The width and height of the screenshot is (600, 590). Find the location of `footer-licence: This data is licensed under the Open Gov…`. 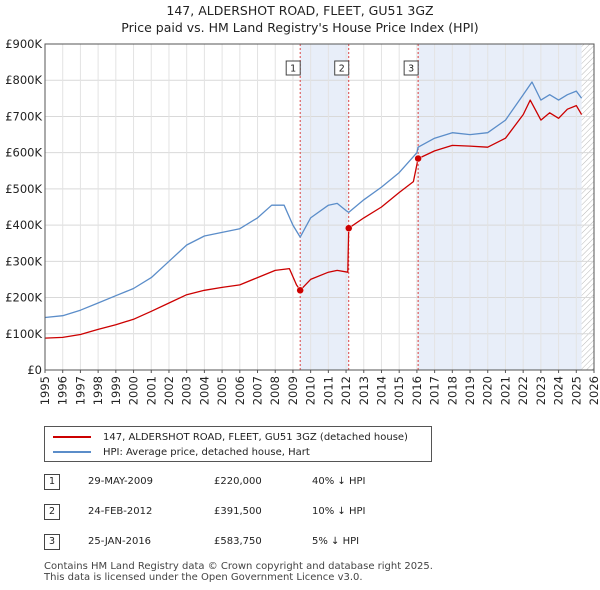

footer-licence: This data is licensed under the Open Gov… is located at coordinates (203, 577).